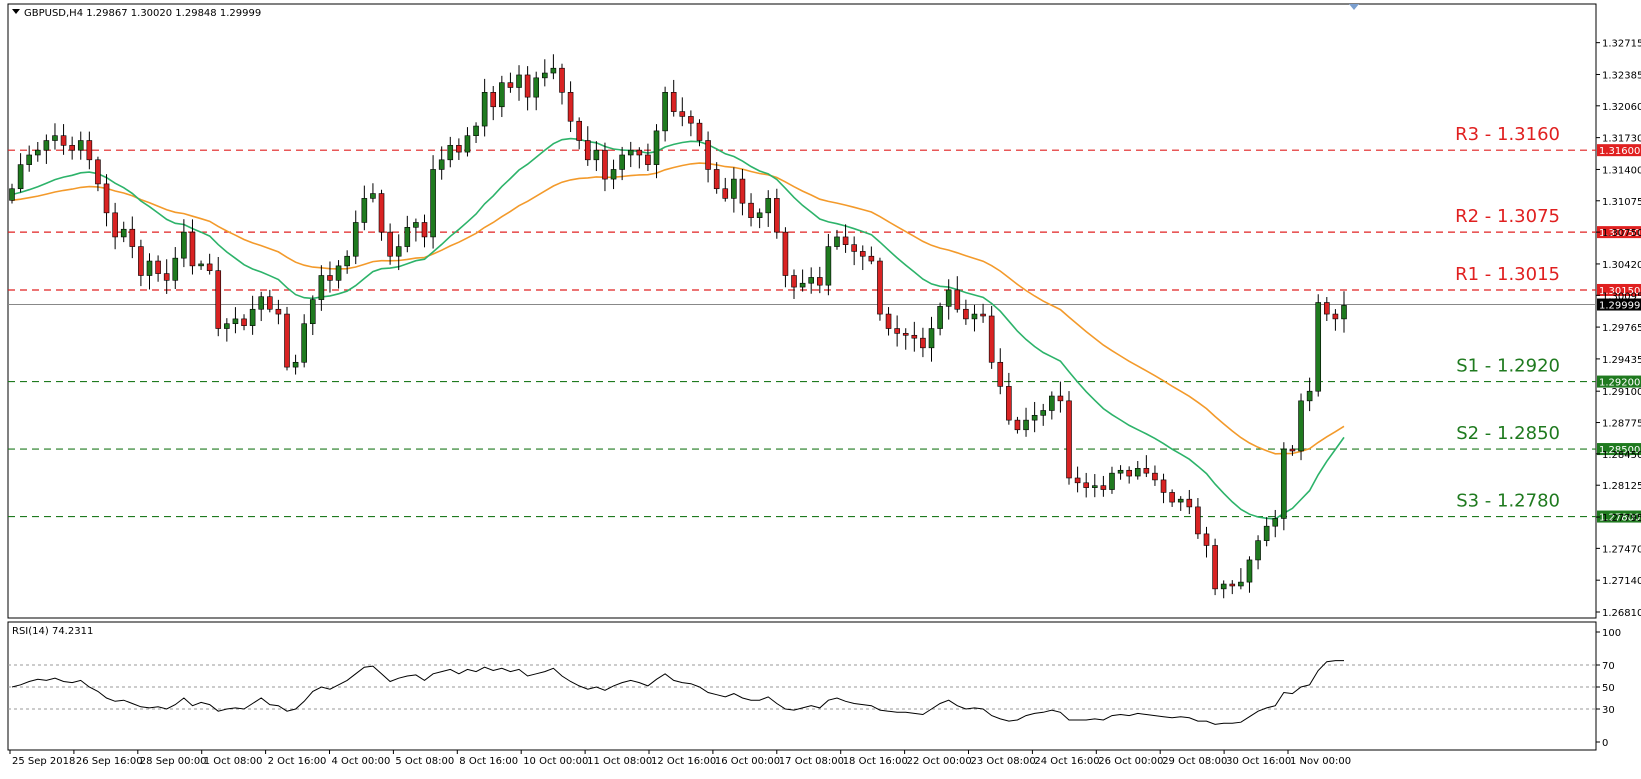 Image resolution: width=1641 pixels, height=779 pixels. I want to click on time-tick-label: 2 Oct 16:00, so click(297, 761).